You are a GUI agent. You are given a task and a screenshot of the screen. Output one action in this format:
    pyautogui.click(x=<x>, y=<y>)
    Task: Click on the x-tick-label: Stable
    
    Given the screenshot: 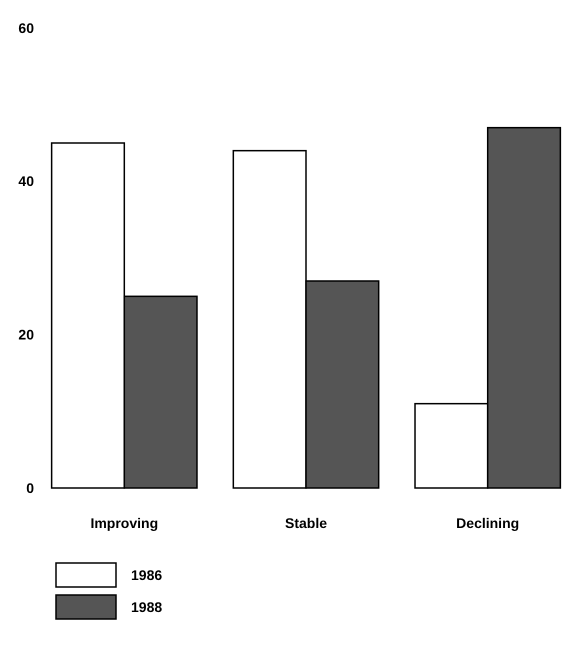 What is the action you would take?
    pyautogui.click(x=306, y=523)
    